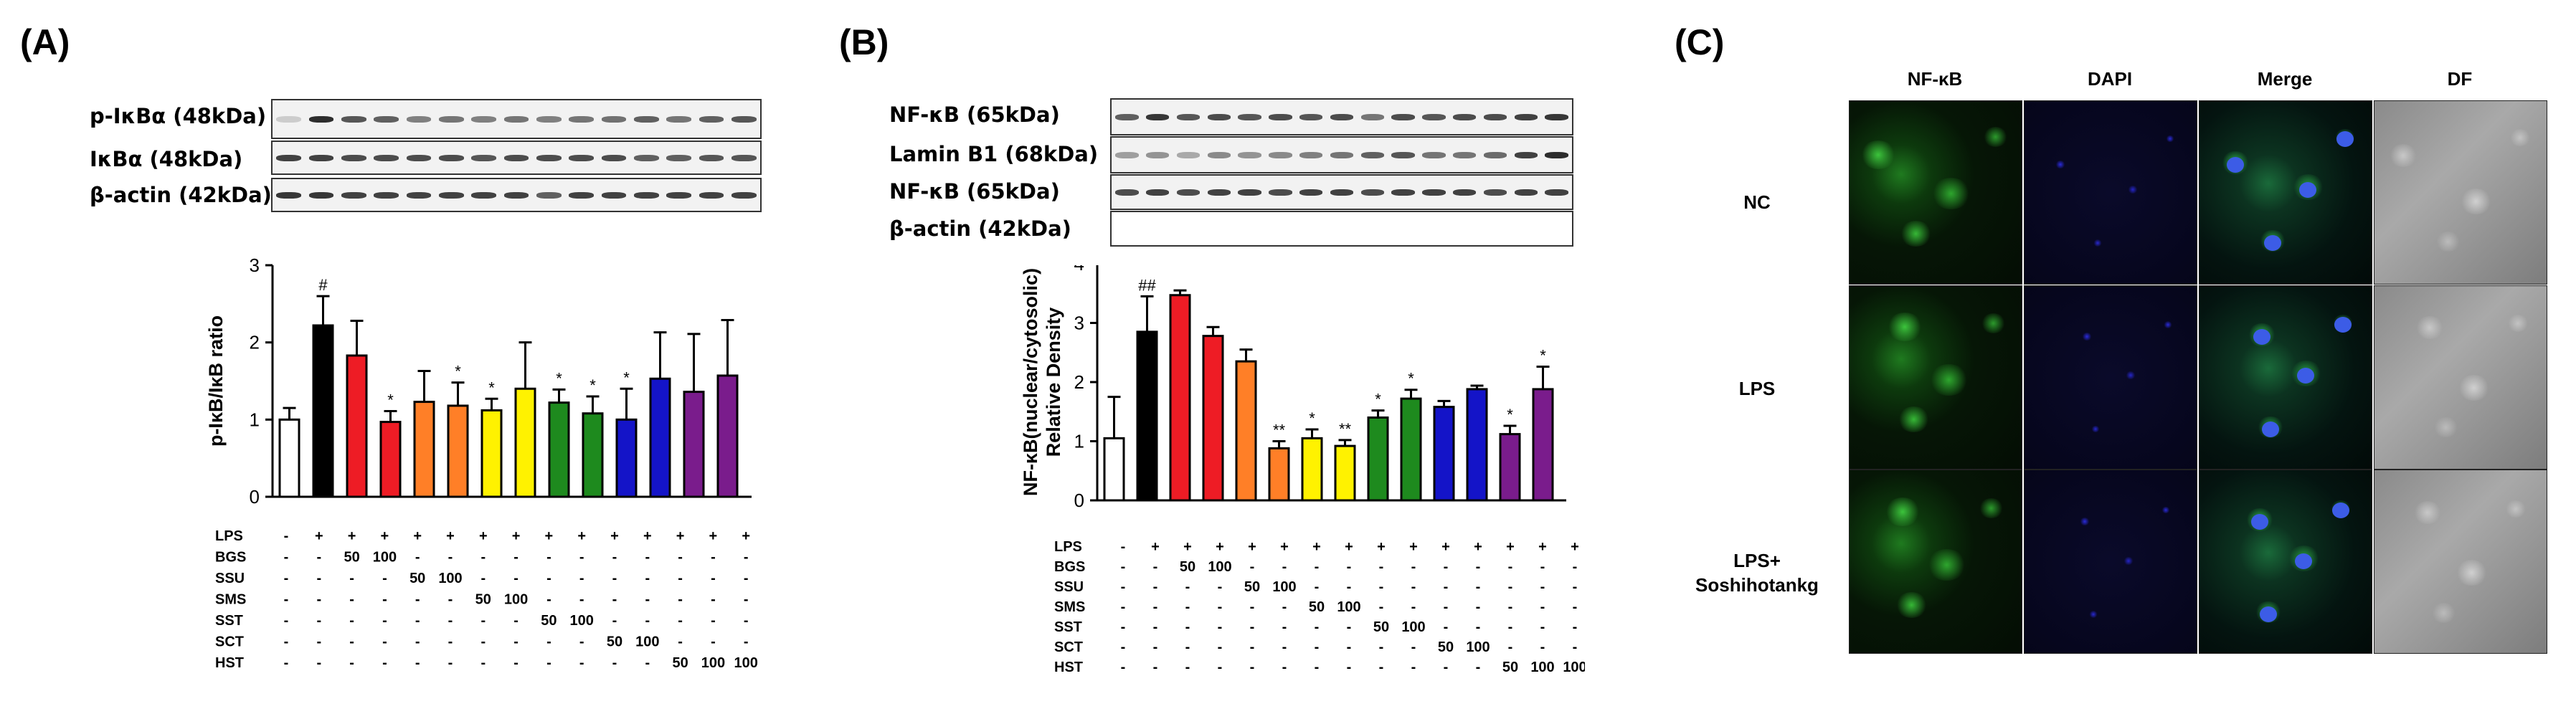  What do you see at coordinates (1345, 429) in the screenshot?
I see `significance-mark: **` at bounding box center [1345, 429].